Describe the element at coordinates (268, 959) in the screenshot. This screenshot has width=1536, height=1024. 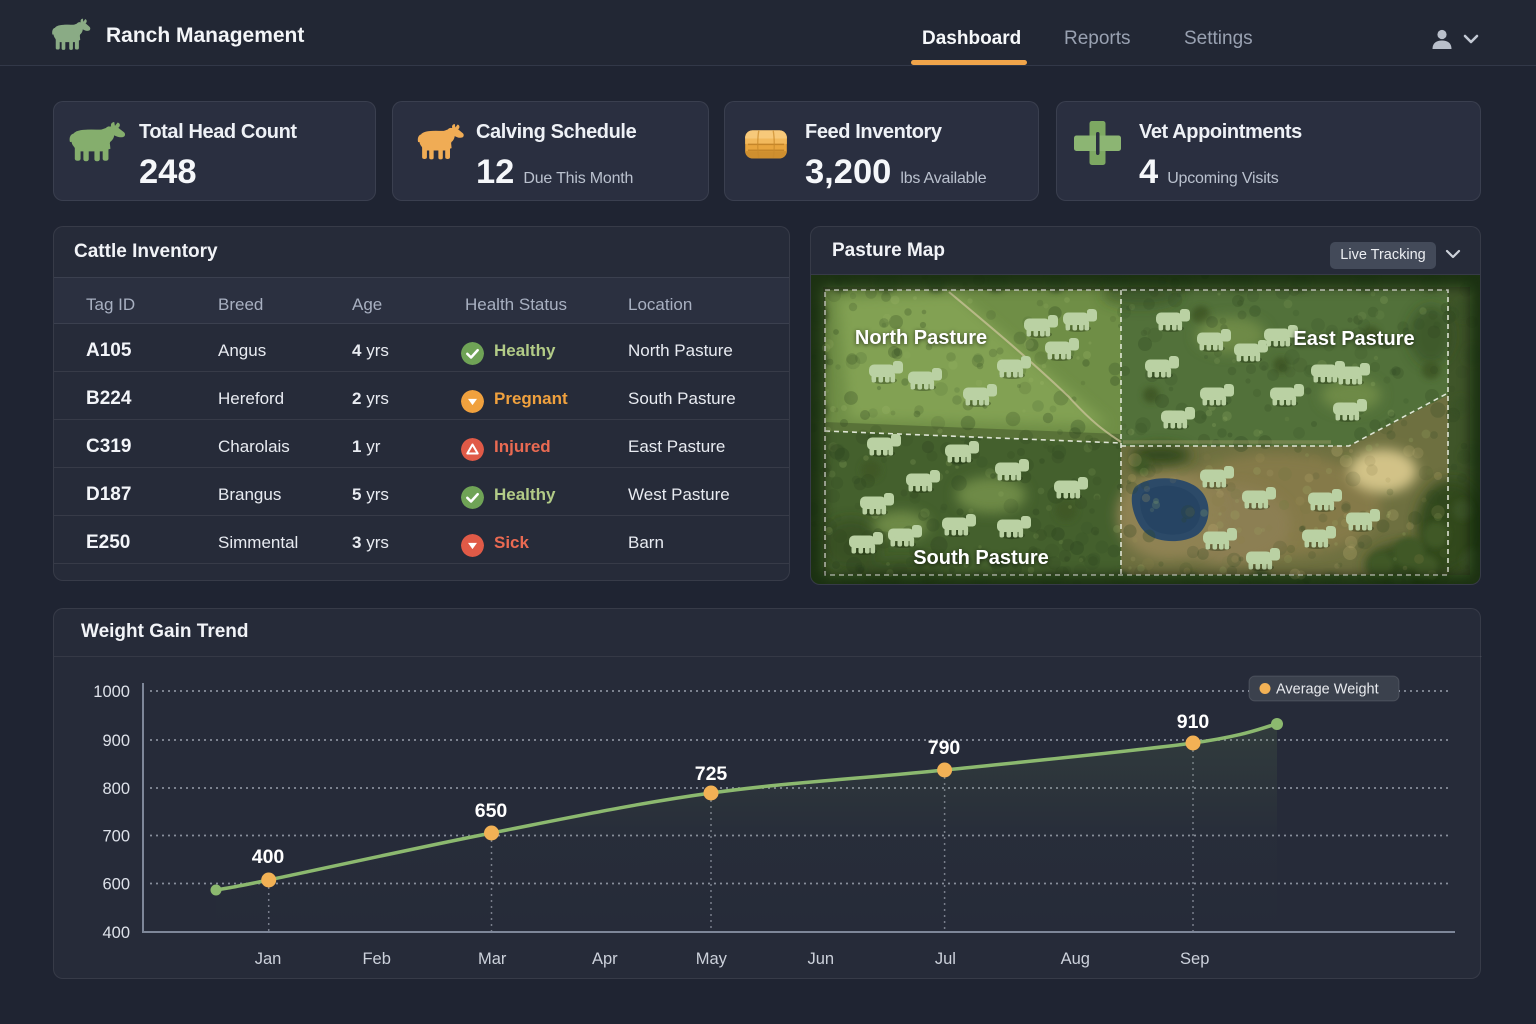
I see `svg-text: Jan` at that location.